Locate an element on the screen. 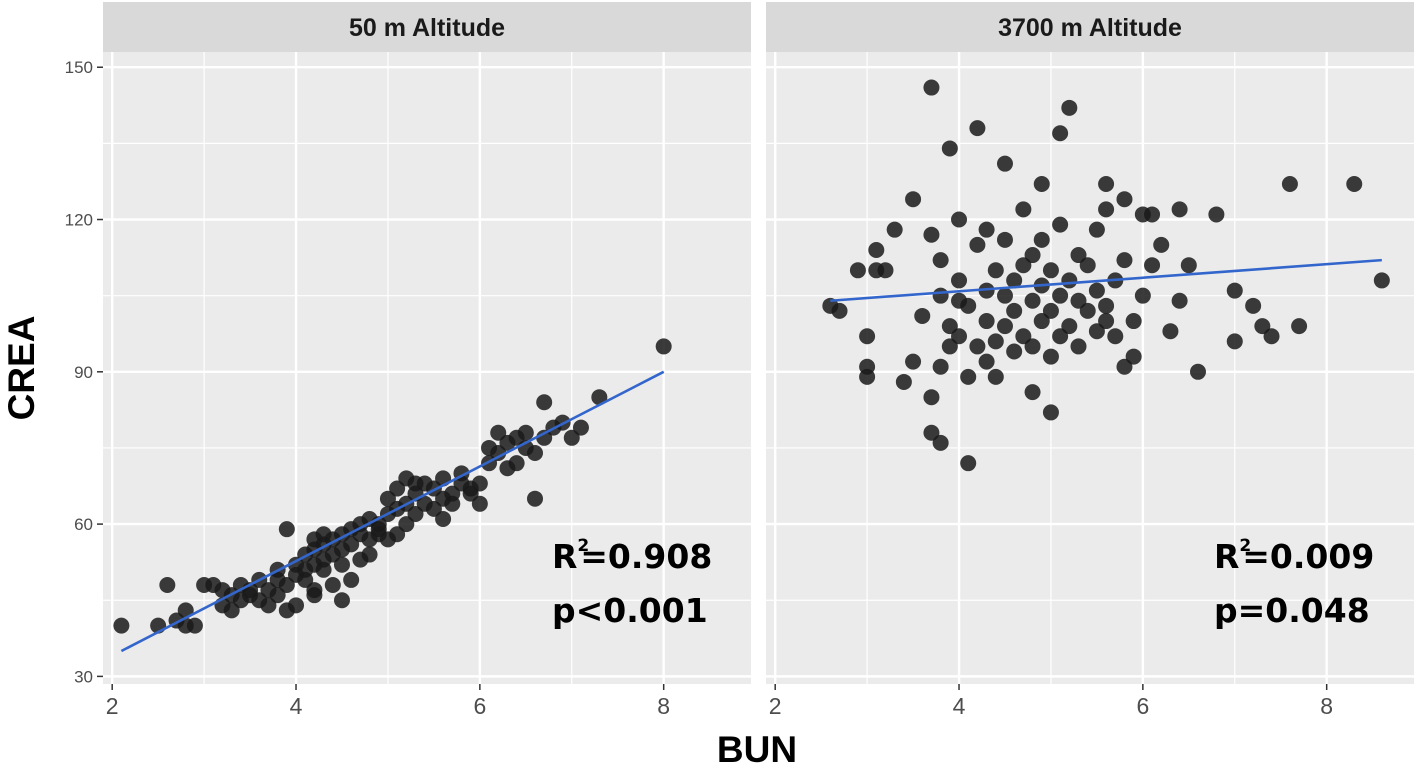  x-tick-label: 6 is located at coordinates (479, 706).